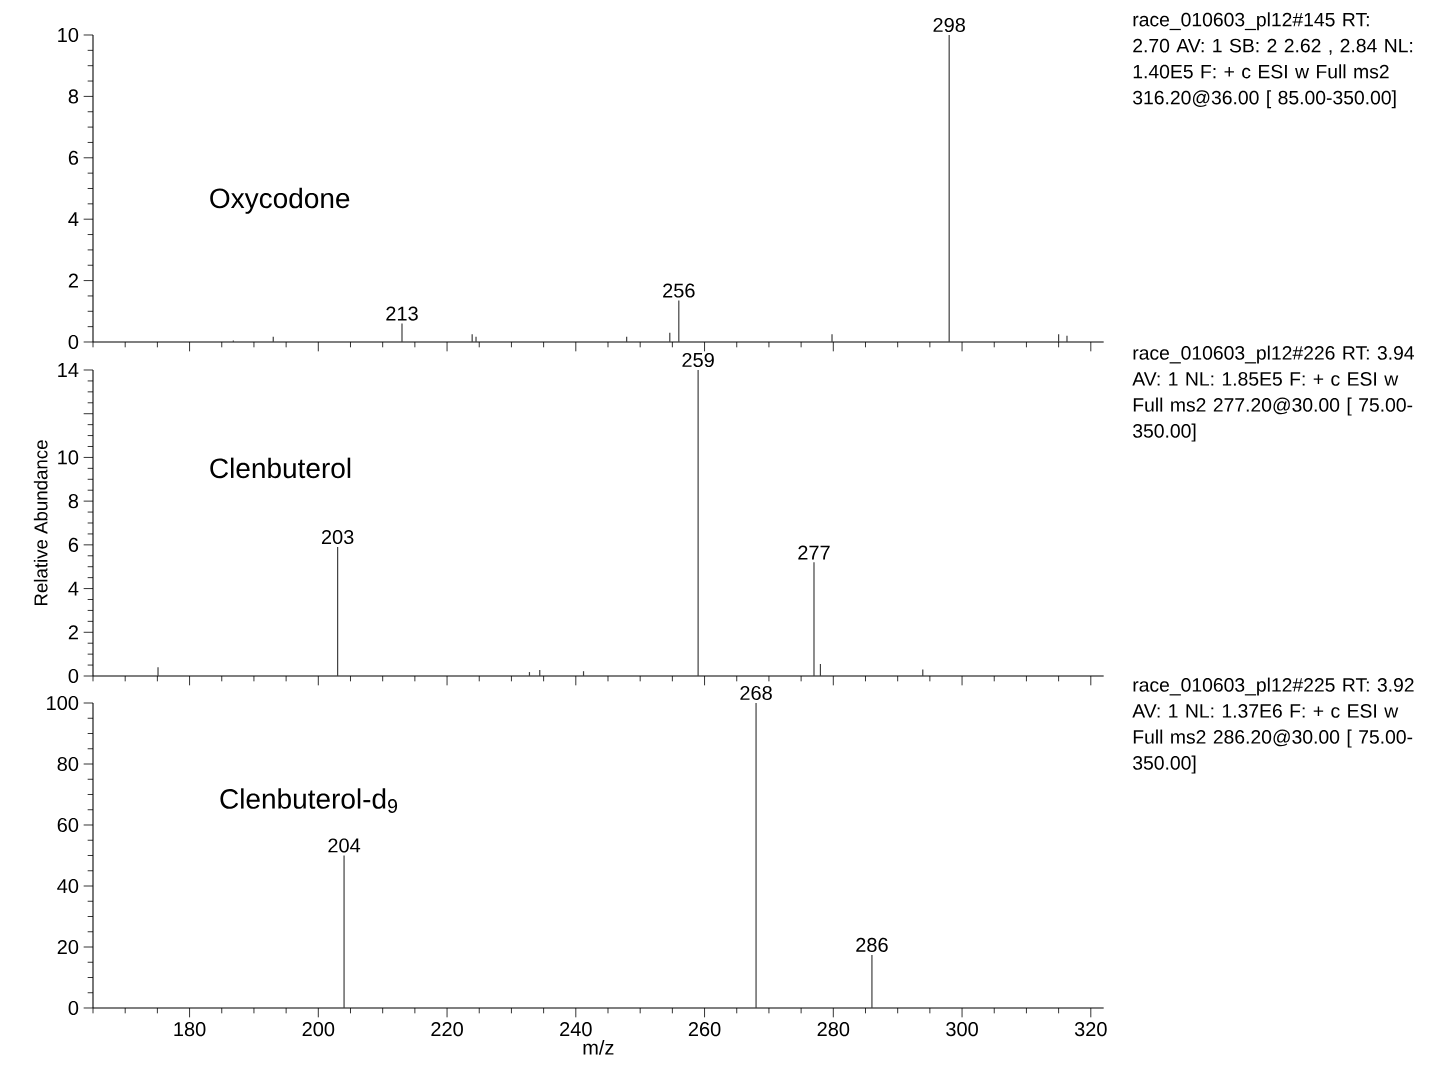 This screenshot has width=1446, height=1076. What do you see at coordinates (68, 825) in the screenshot?
I see `y-tick-label: 60` at bounding box center [68, 825].